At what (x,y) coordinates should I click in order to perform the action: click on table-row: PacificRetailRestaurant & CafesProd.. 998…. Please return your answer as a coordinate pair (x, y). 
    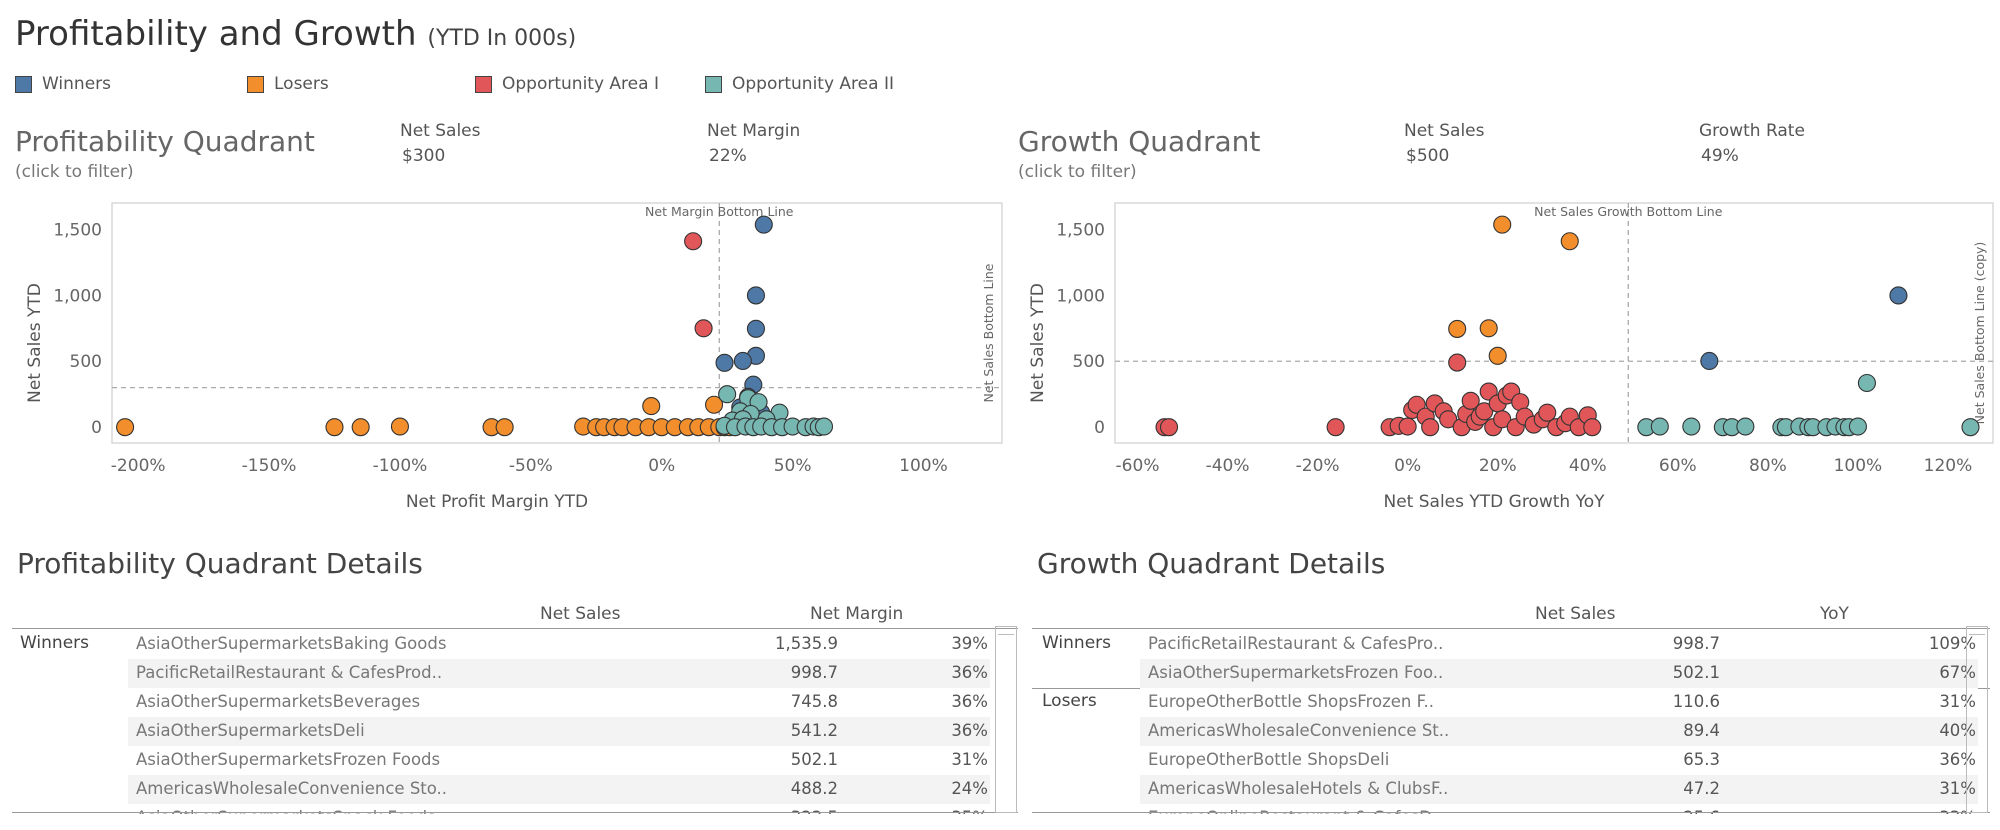
    Looking at the image, I should click on (559, 673).